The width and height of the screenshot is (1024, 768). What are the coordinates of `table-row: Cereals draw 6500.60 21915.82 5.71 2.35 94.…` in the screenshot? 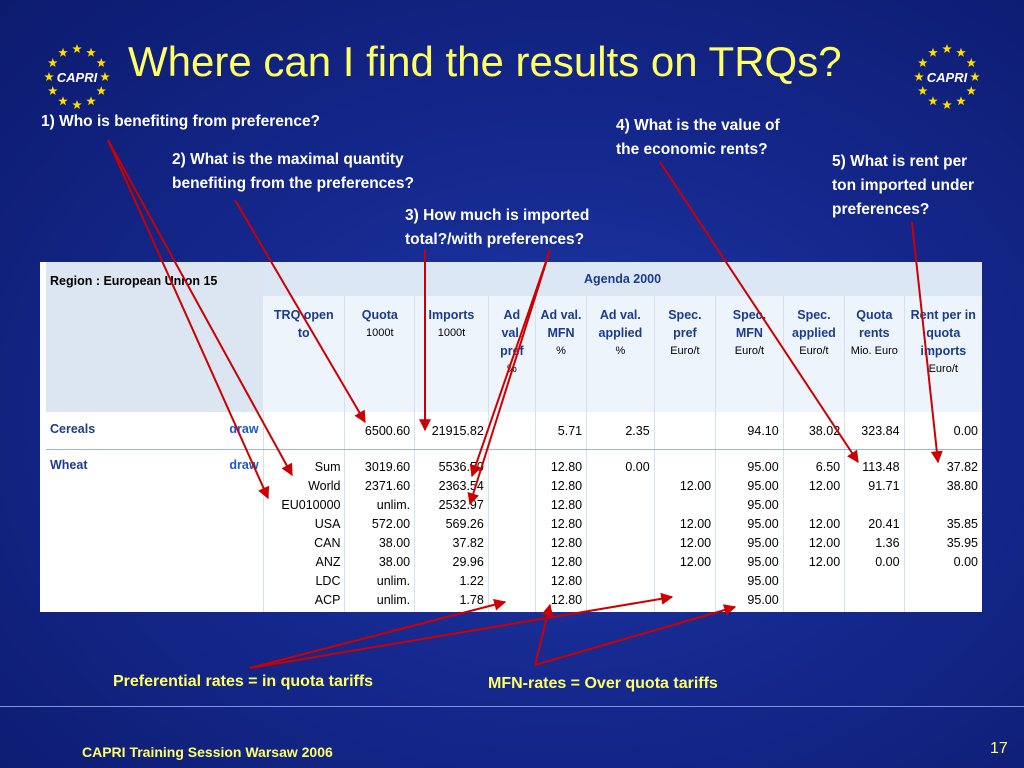 It's located at (514, 431).